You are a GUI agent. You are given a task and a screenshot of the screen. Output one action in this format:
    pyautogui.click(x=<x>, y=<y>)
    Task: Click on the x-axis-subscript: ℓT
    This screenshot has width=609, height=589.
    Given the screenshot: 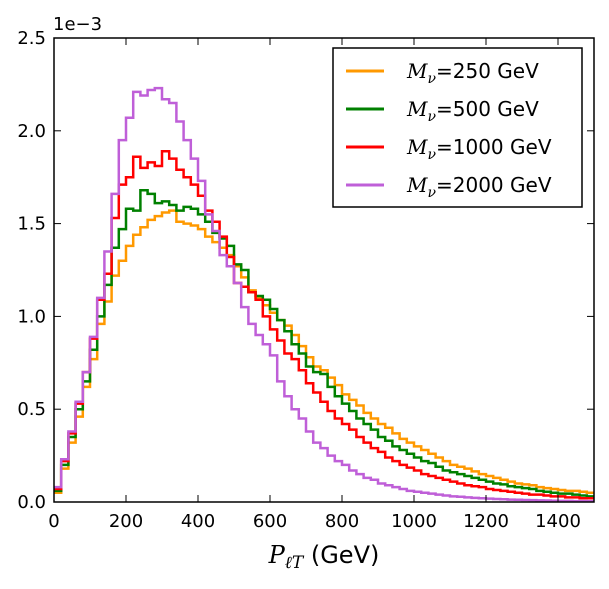 What is the action you would take?
    pyautogui.click(x=295, y=563)
    